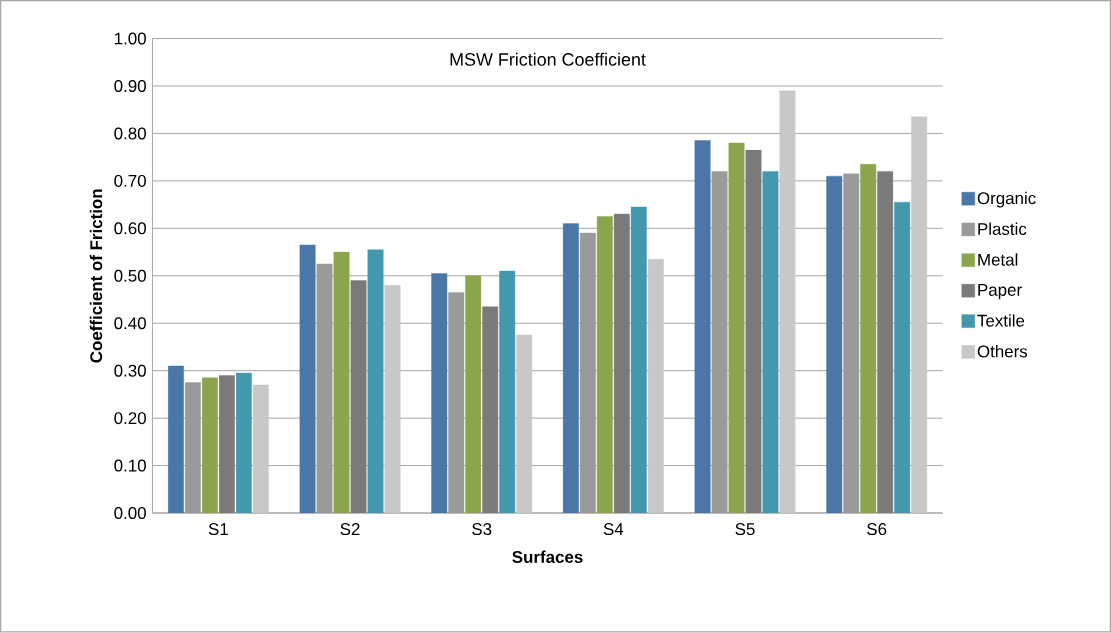 The height and width of the screenshot is (633, 1111). I want to click on x-tick-label: S6, so click(877, 529).